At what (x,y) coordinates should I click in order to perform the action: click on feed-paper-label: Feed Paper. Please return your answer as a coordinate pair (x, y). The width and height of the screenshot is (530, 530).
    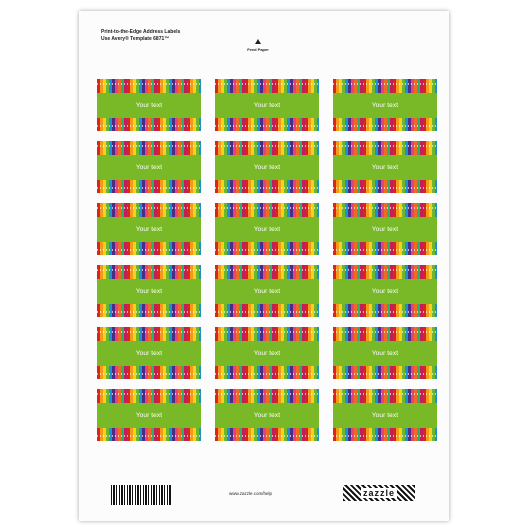
    Looking at the image, I should click on (258, 49).